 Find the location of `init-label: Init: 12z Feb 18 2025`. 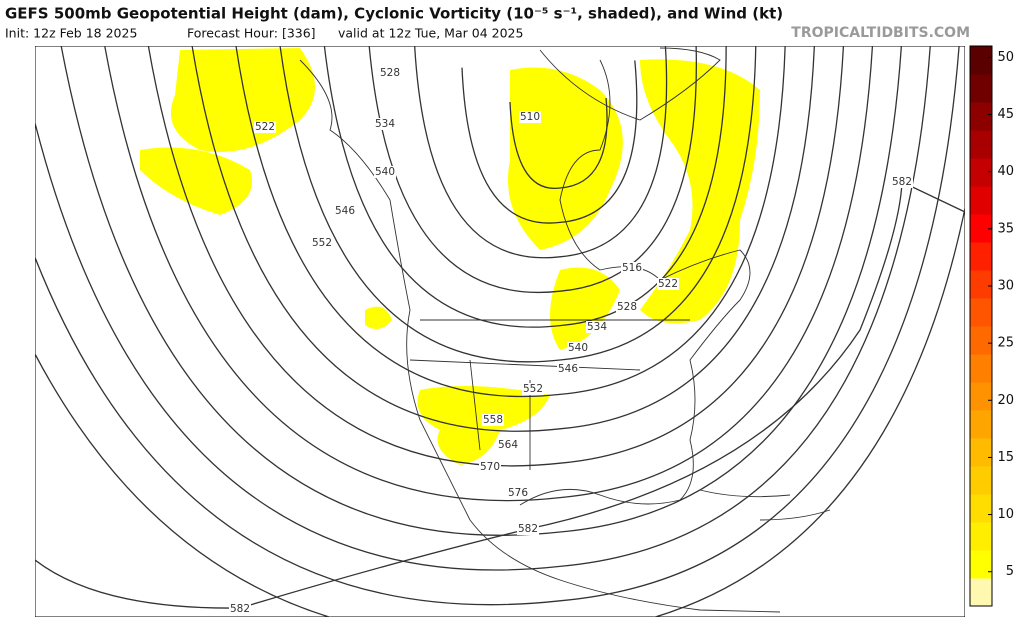

init-label: Init: 12z Feb 18 2025 is located at coordinates (71, 33).